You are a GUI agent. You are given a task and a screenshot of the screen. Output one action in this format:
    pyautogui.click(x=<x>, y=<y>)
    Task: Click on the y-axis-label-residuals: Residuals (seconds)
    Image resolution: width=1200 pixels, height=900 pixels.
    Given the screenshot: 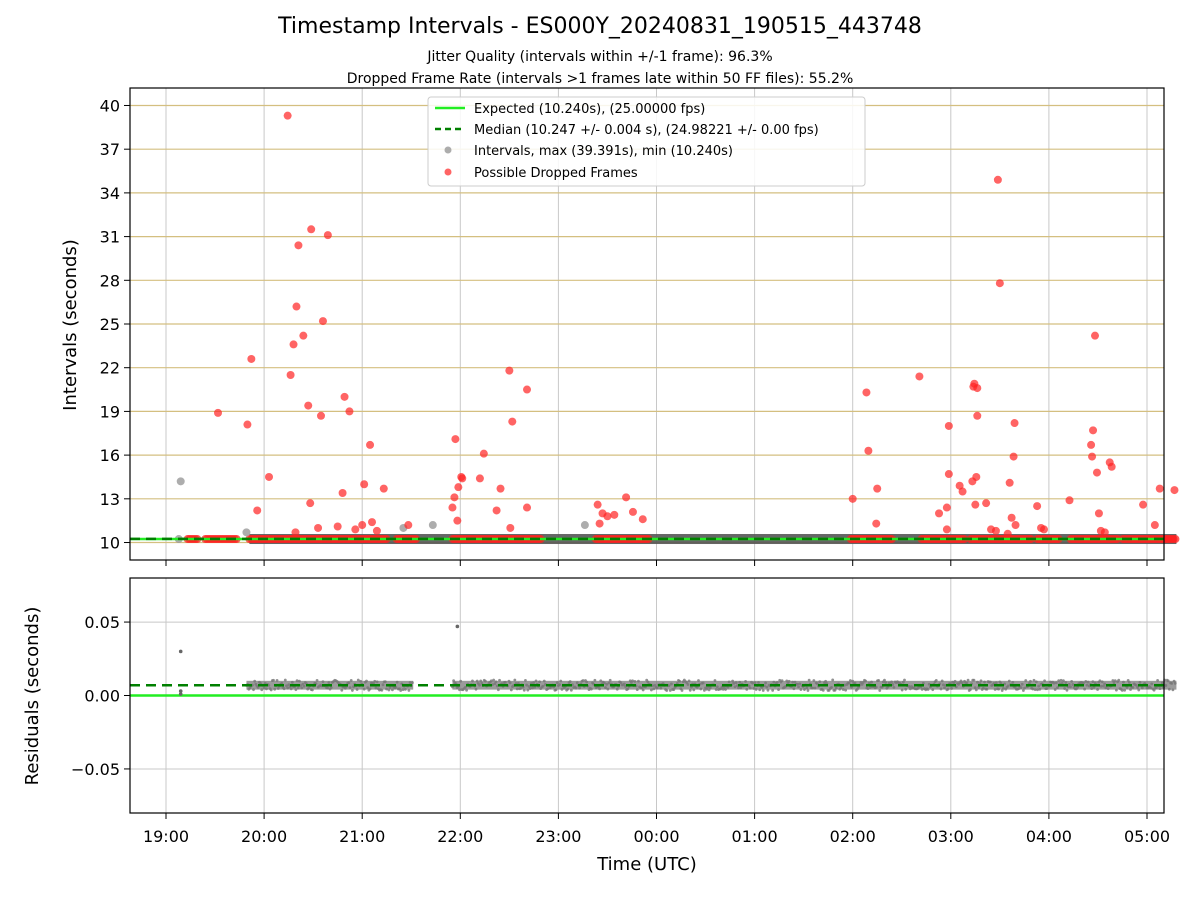 What is the action you would take?
    pyautogui.click(x=32, y=696)
    